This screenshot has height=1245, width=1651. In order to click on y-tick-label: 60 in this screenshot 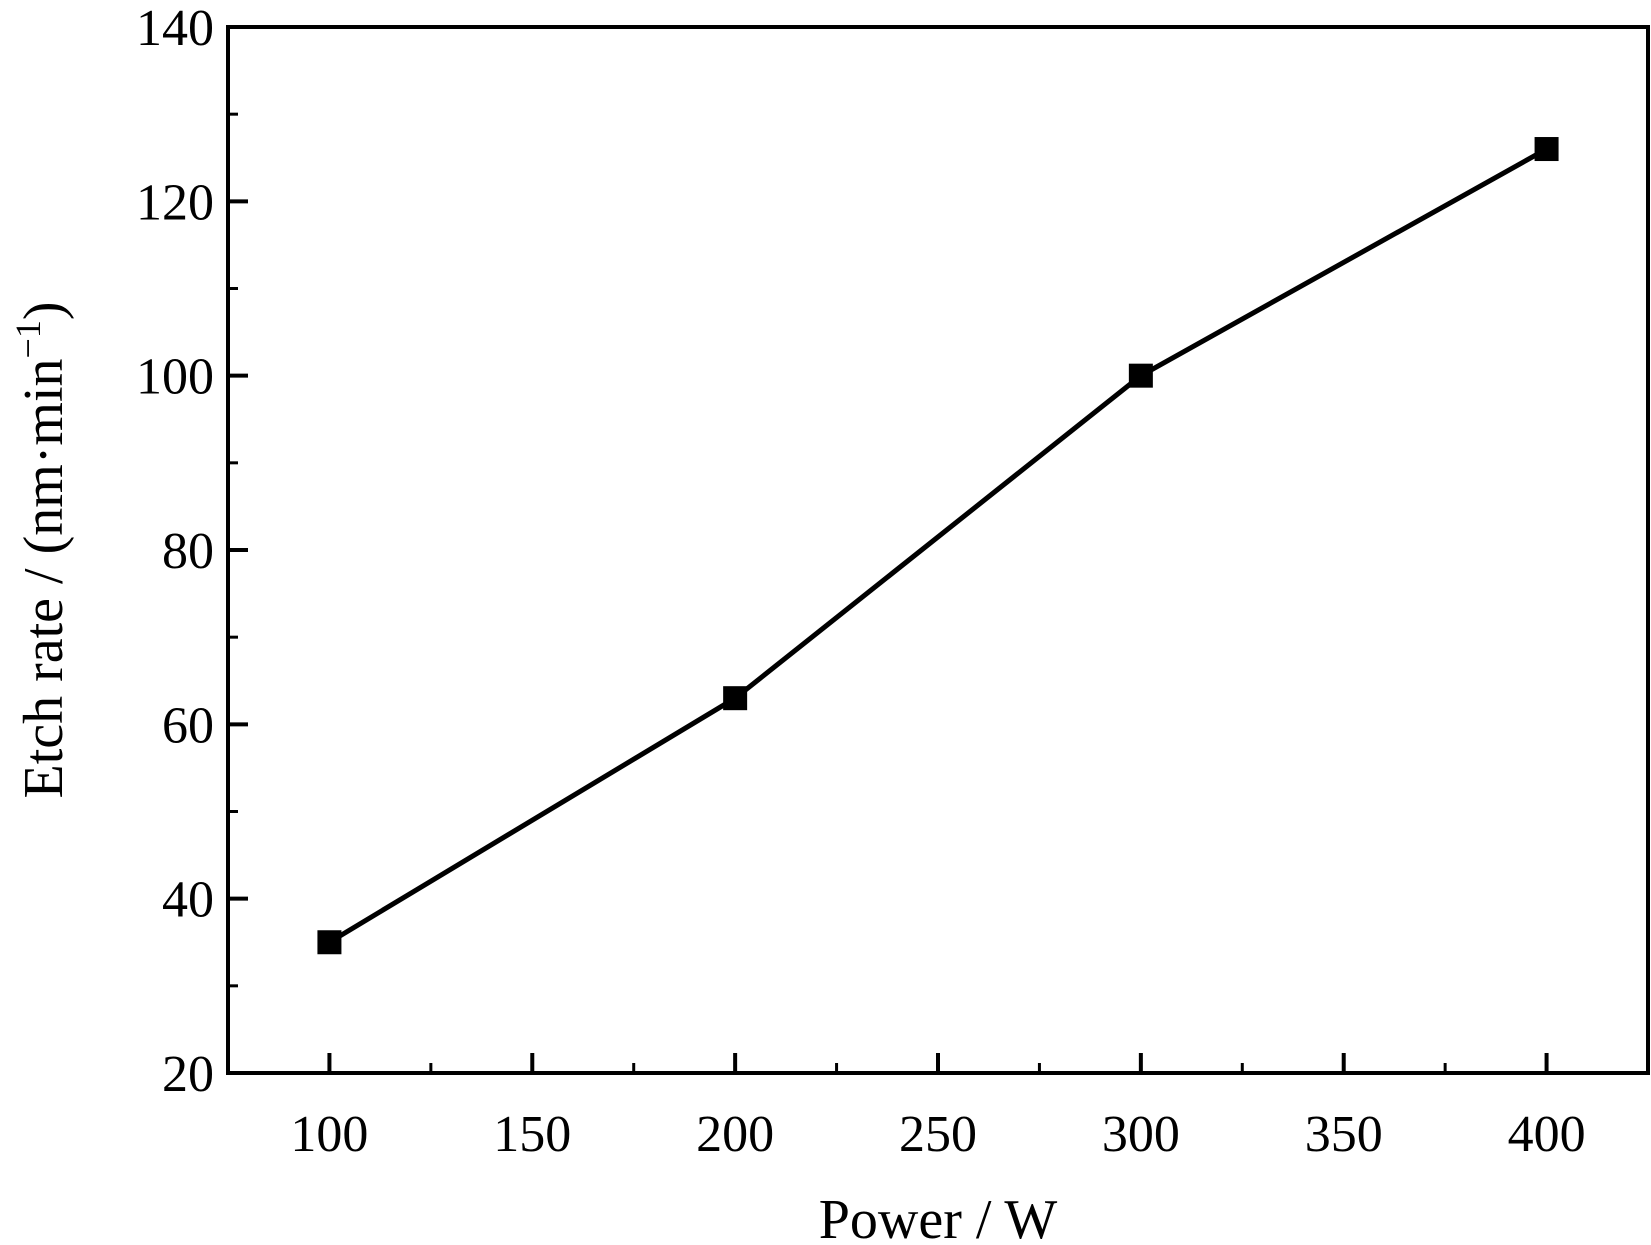, I will do `click(188, 725)`.